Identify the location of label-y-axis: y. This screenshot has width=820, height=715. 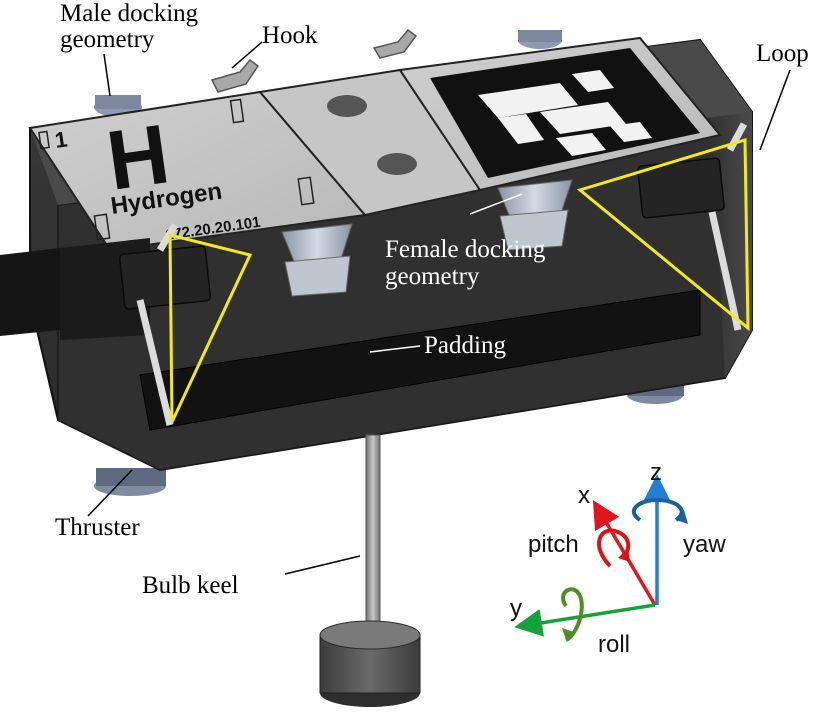
(516, 608).